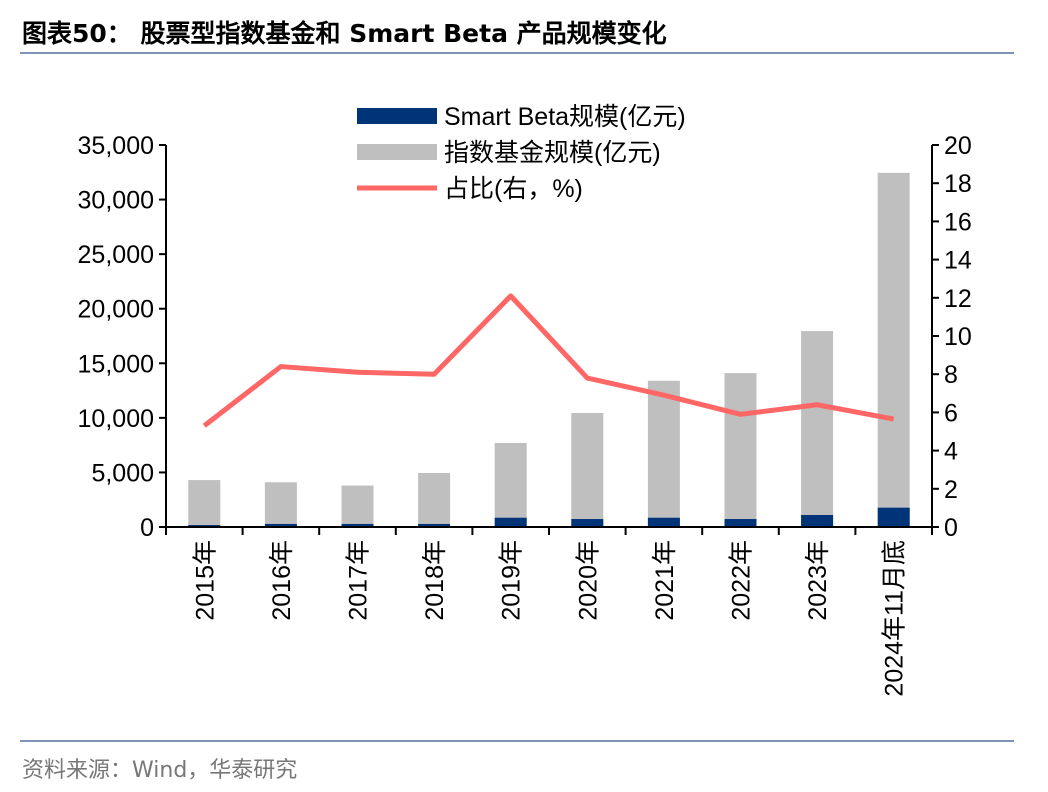 The image size is (1048, 792). What do you see at coordinates (958, 261) in the screenshot?
I see `right-tick-label: 14` at bounding box center [958, 261].